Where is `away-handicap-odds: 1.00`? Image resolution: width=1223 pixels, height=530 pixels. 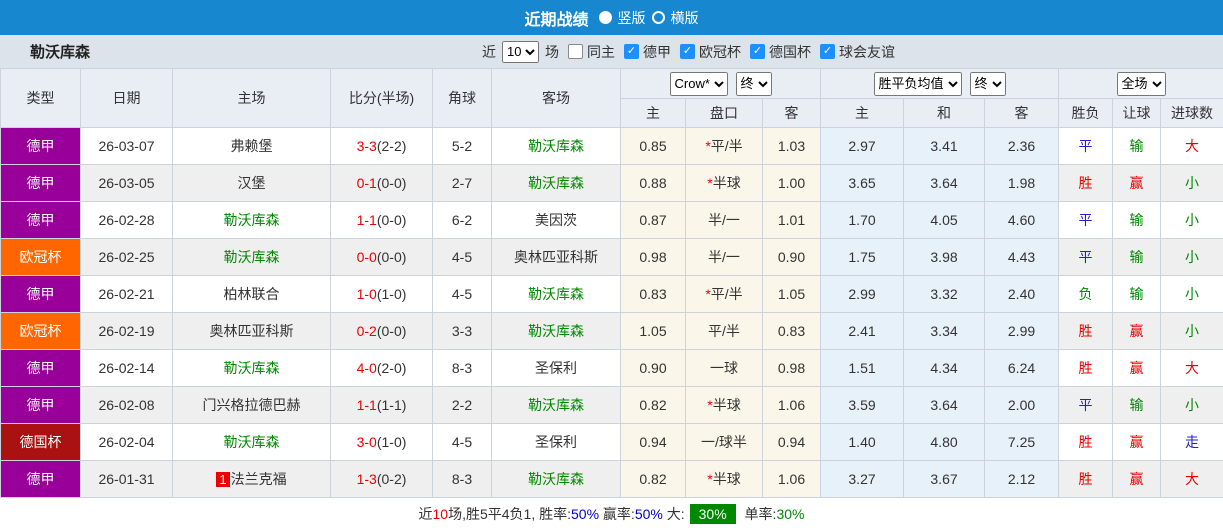
away-handicap-odds: 1.00 is located at coordinates (792, 183).